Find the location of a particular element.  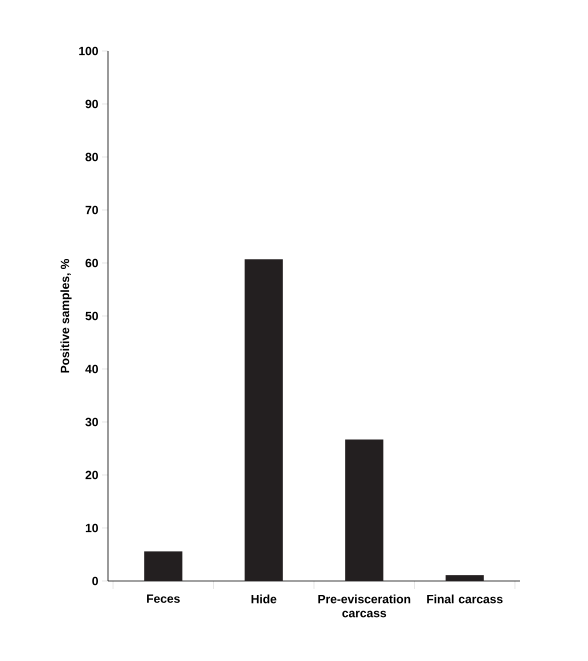

x-tick-label: Feces is located at coordinates (163, 598).